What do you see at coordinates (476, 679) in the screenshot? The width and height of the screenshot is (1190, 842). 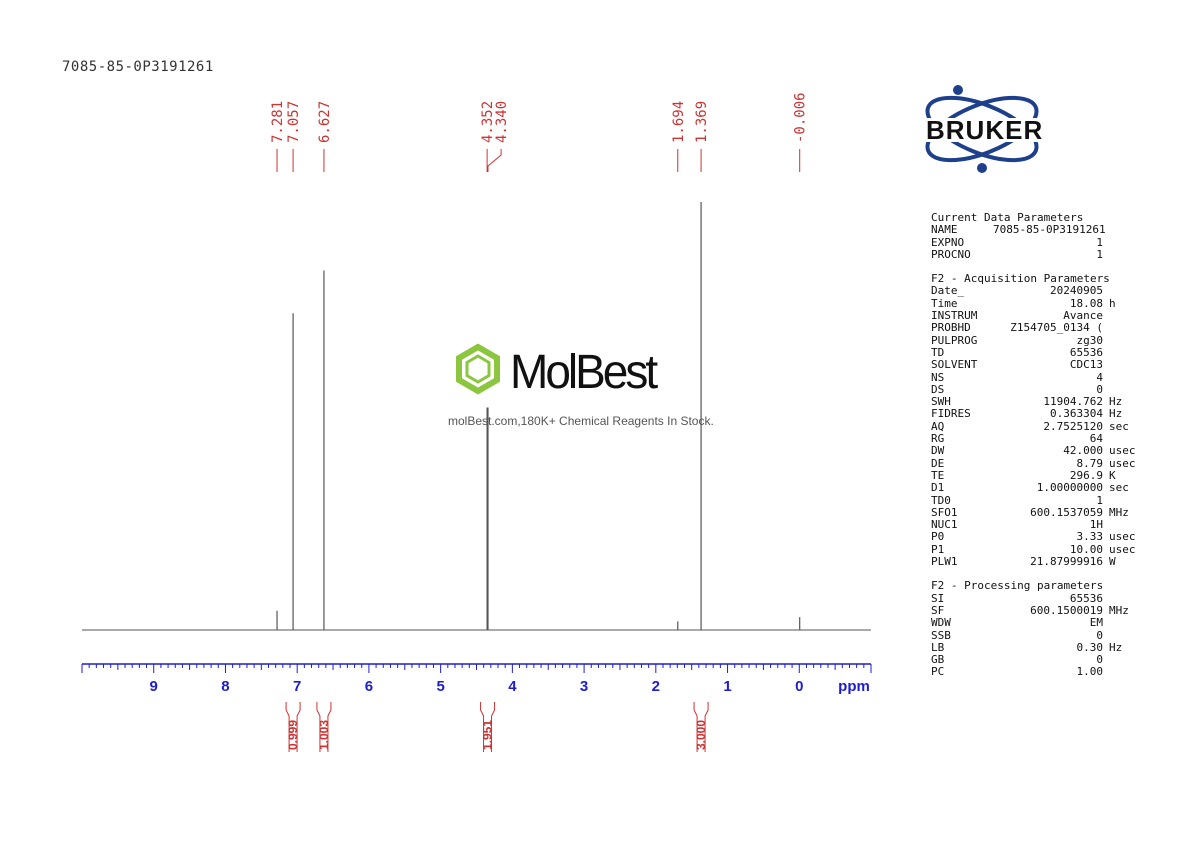 I see `ppm-axis: 9 8 7 6 5 4 3 2 1 0 ppm` at bounding box center [476, 679].